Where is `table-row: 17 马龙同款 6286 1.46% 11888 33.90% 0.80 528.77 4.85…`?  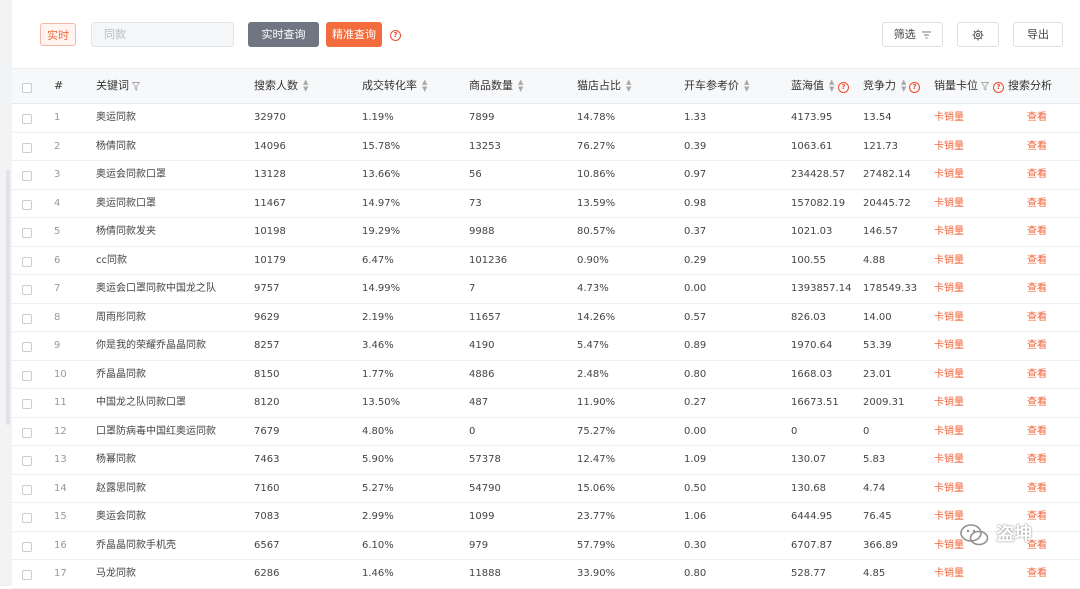 table-row: 17 马龙同款 6286 1.46% 11888 33.90% 0.80 528.77 4.85… is located at coordinates (546, 574).